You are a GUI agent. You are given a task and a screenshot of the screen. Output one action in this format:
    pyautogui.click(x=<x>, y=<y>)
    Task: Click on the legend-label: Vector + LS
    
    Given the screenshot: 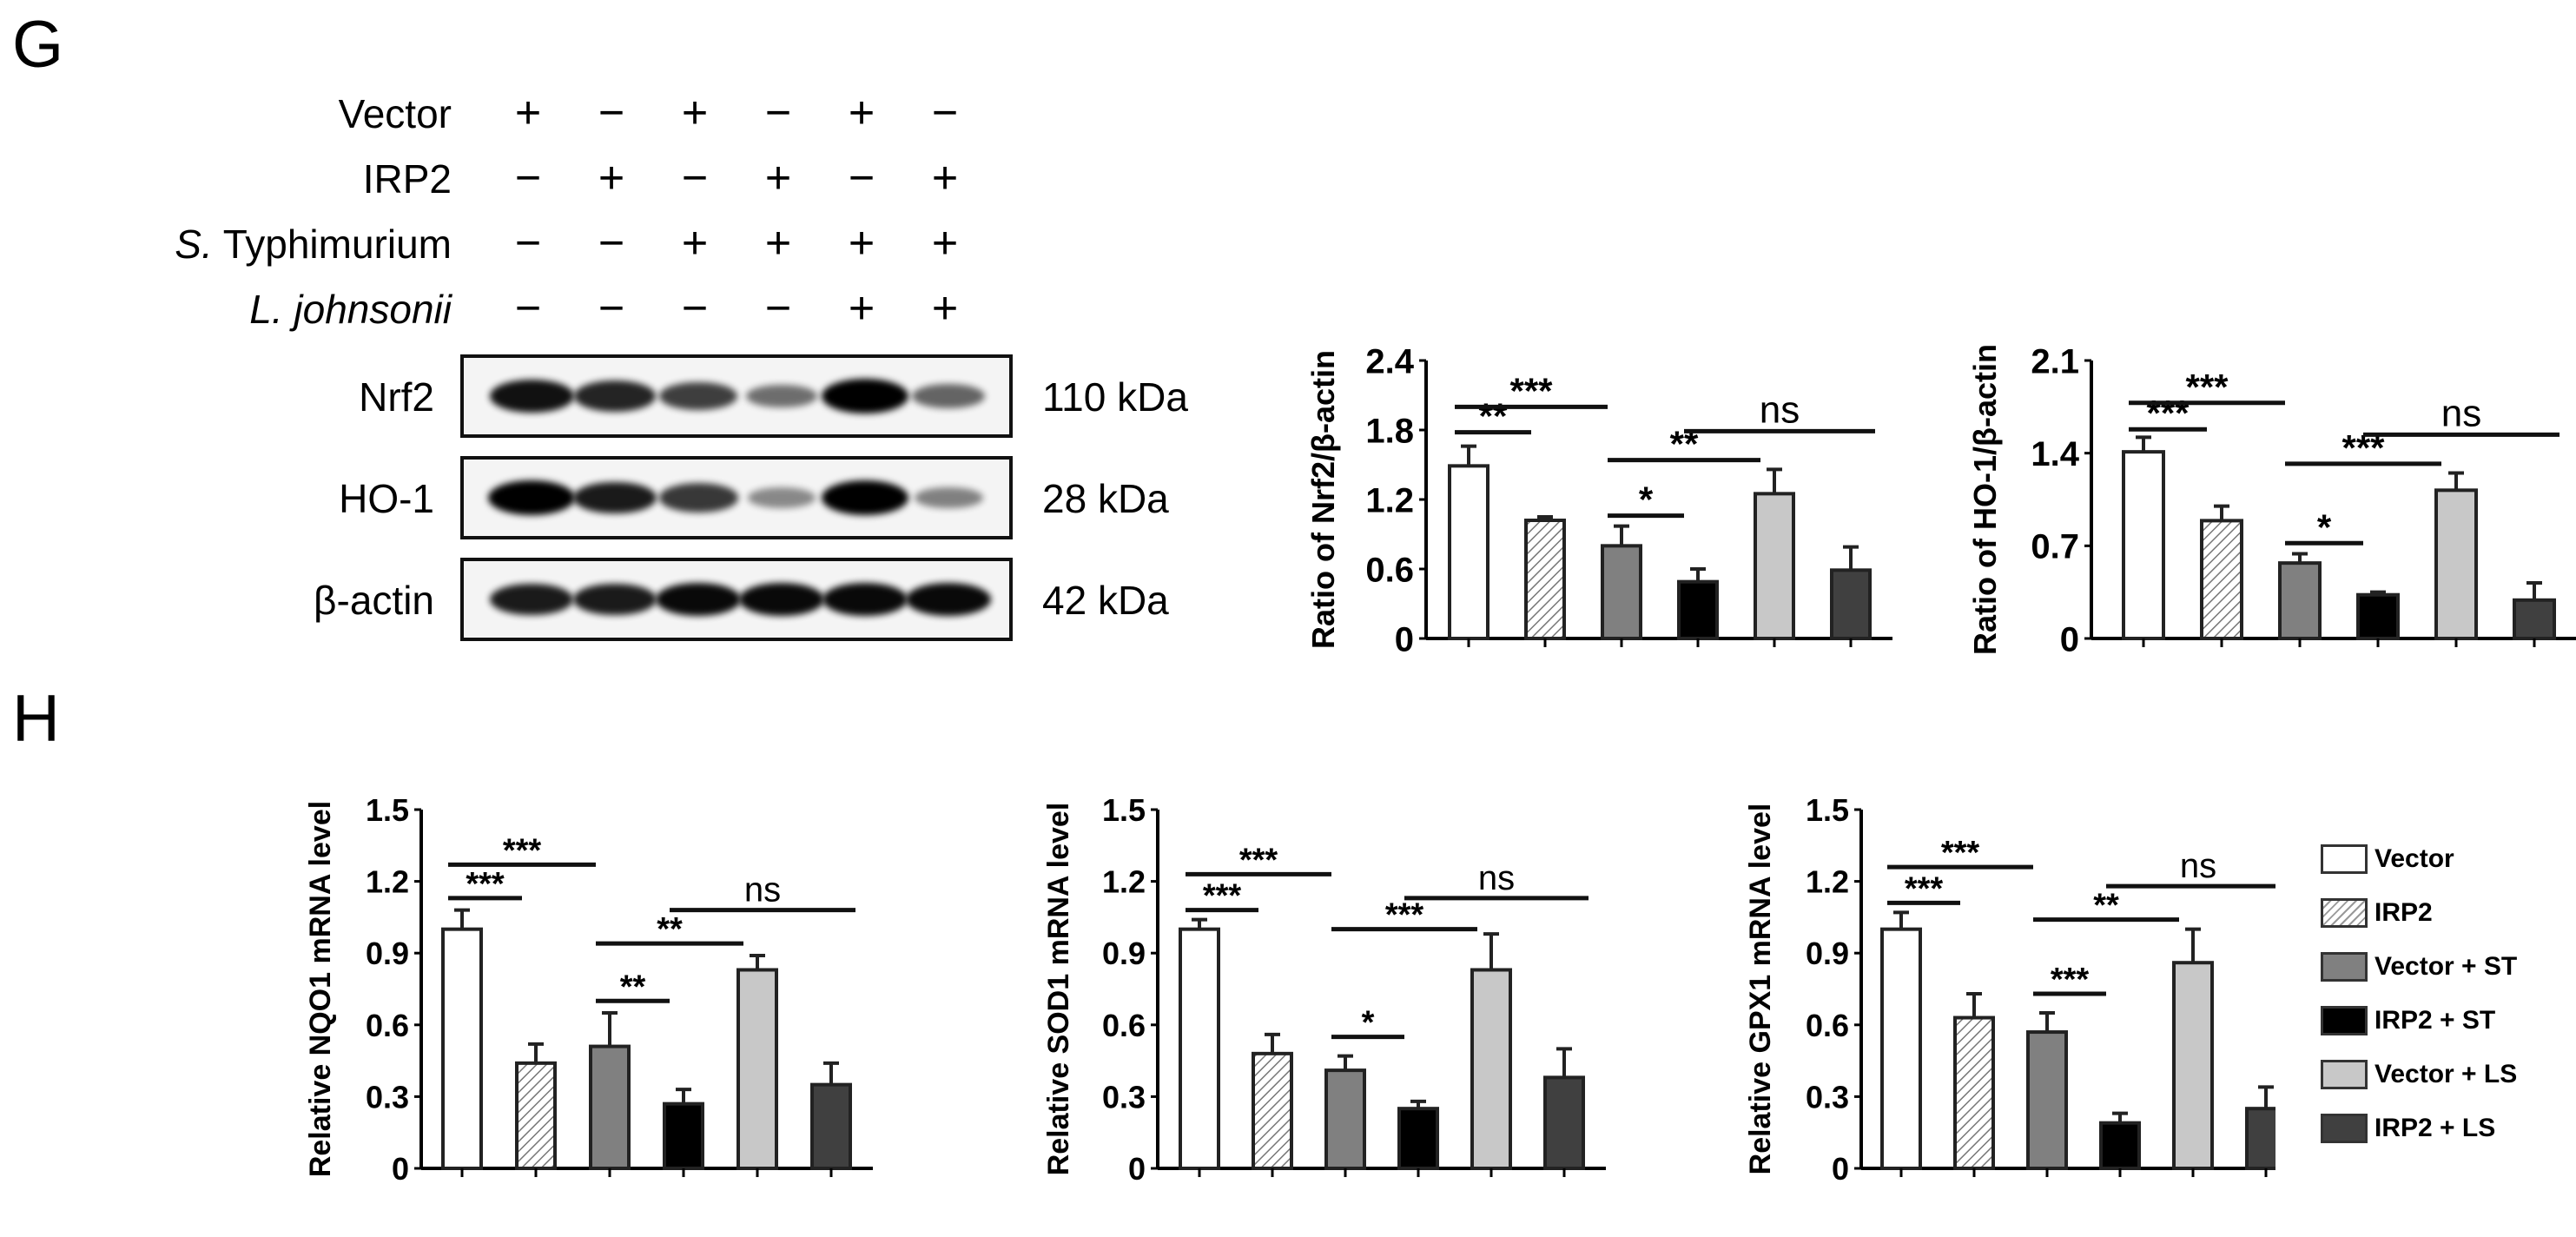 What is the action you would take?
    pyautogui.click(x=2446, y=1074)
    